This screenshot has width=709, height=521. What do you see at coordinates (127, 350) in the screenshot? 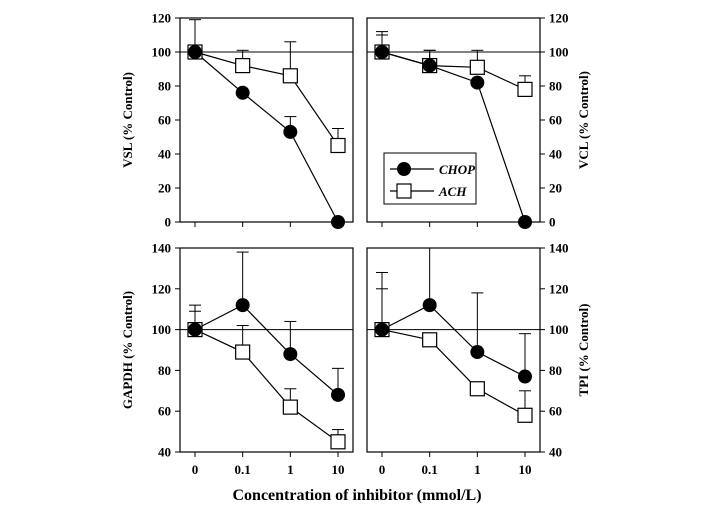
I see `y-axis-label: GAPDH (% Control)` at bounding box center [127, 350].